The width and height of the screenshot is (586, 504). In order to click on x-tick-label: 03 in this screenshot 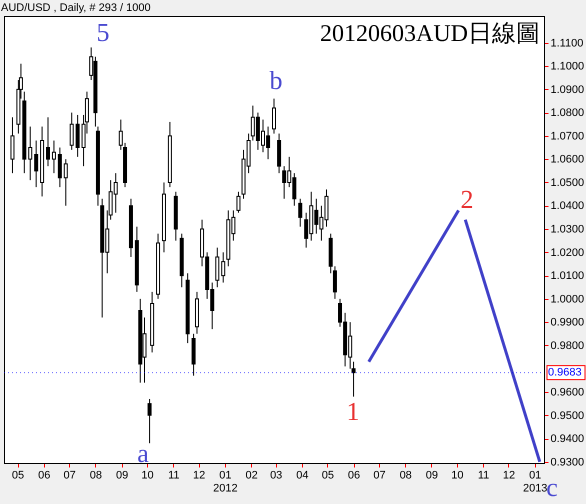, I will do `click(276, 476)`.